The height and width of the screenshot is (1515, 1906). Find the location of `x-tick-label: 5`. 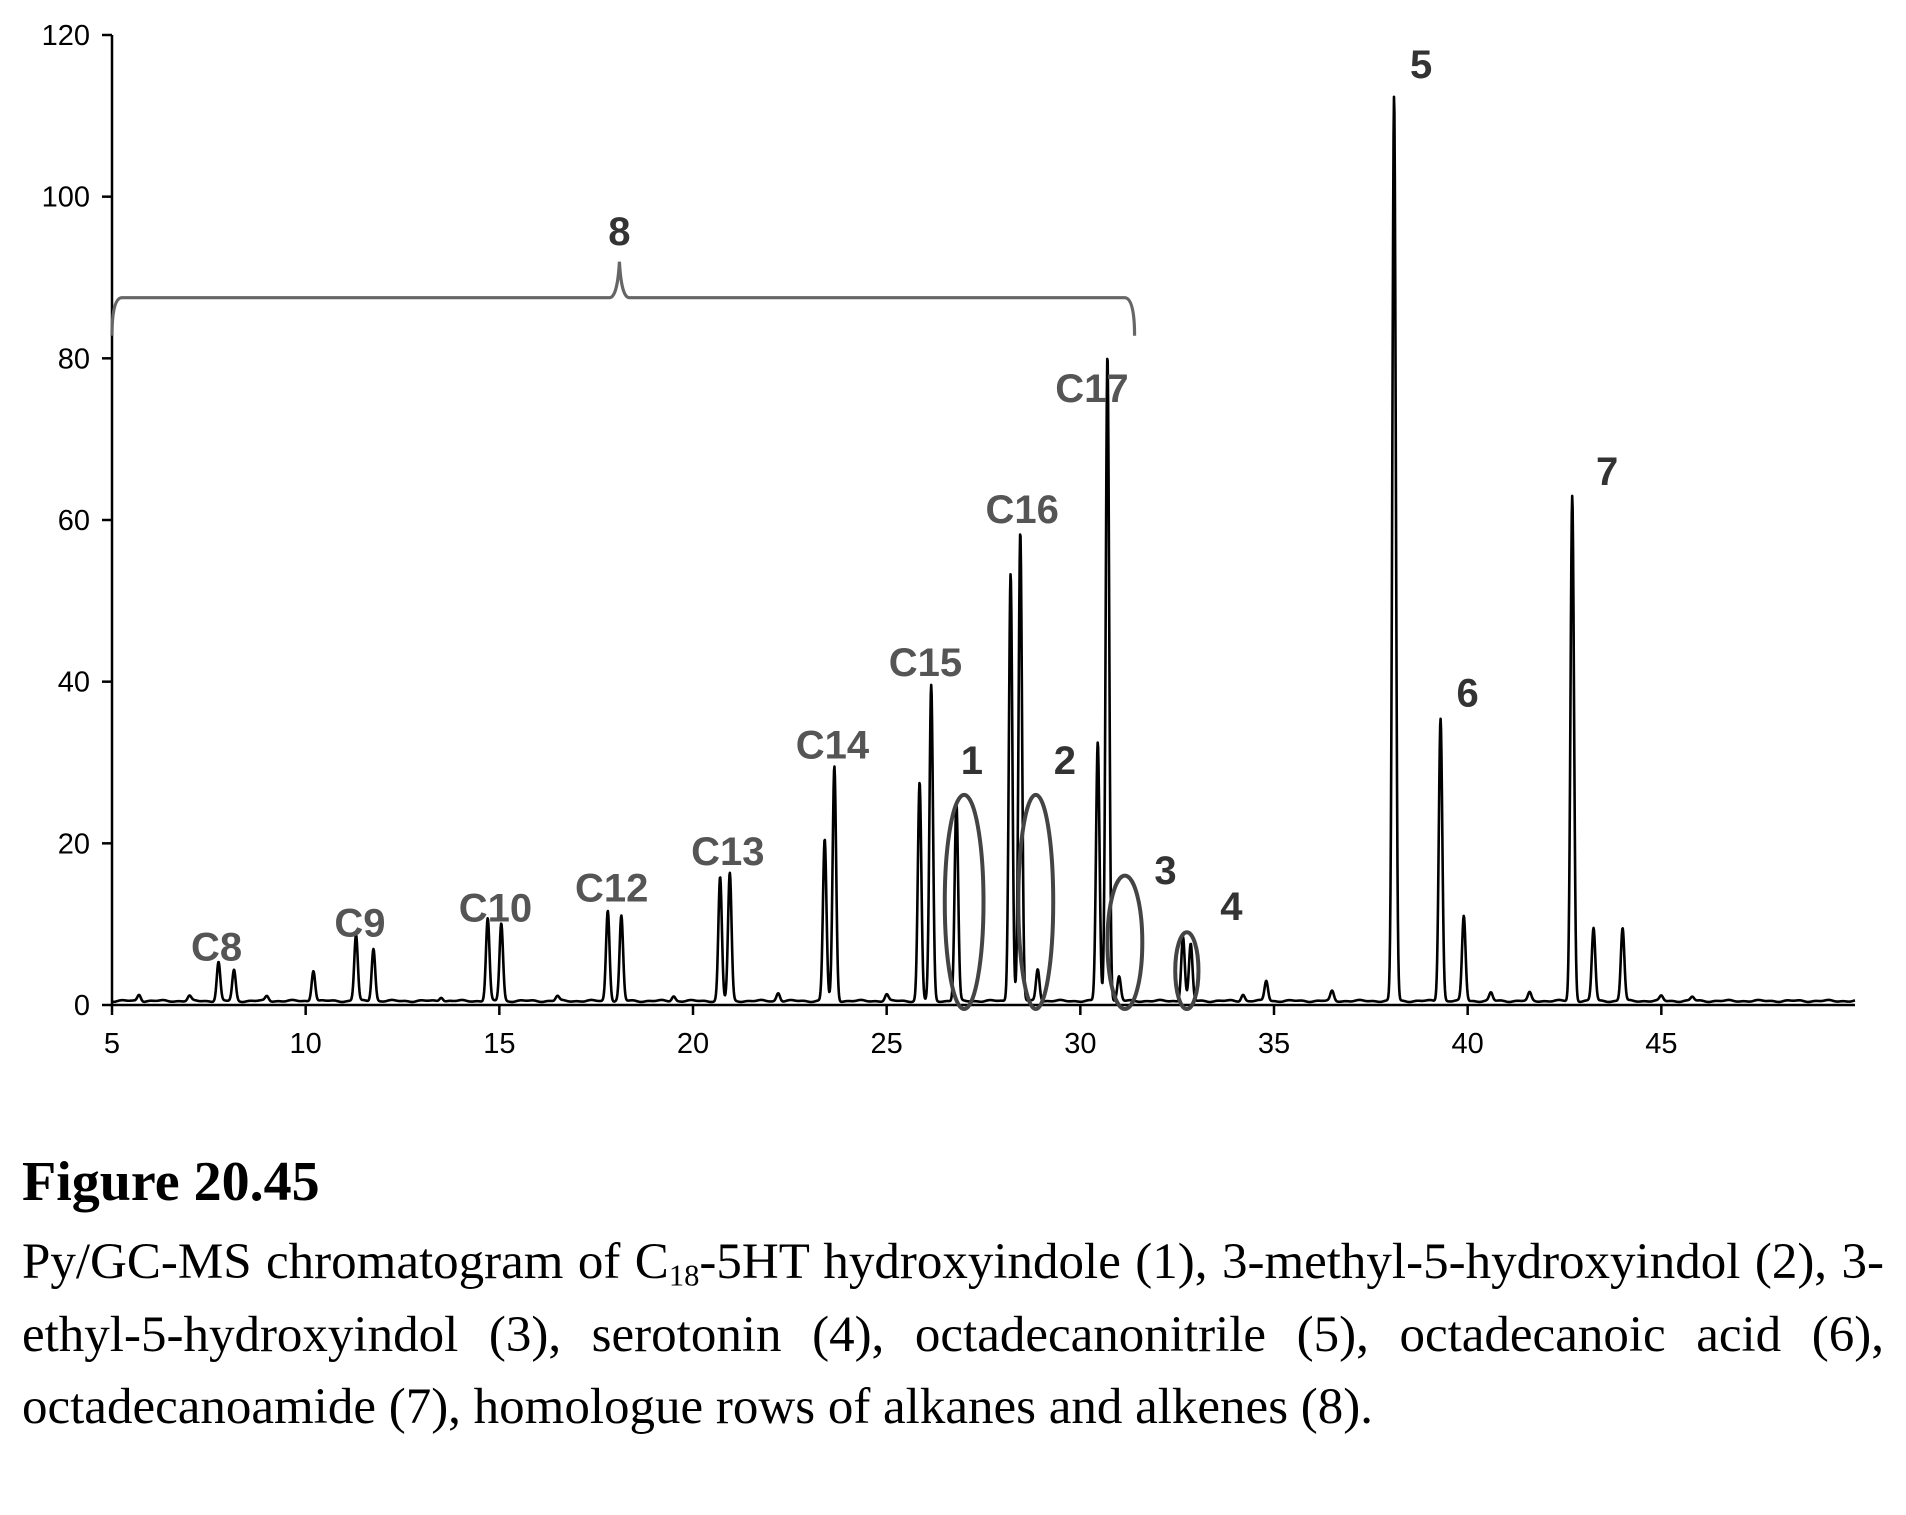

x-tick-label: 5 is located at coordinates (112, 1044).